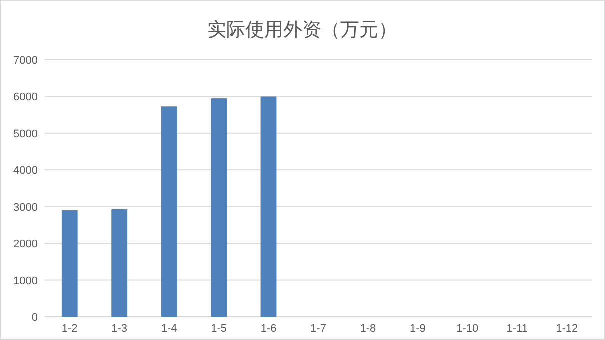 This screenshot has width=605, height=340. I want to click on x-tick-label: 1-10, so click(467, 329).